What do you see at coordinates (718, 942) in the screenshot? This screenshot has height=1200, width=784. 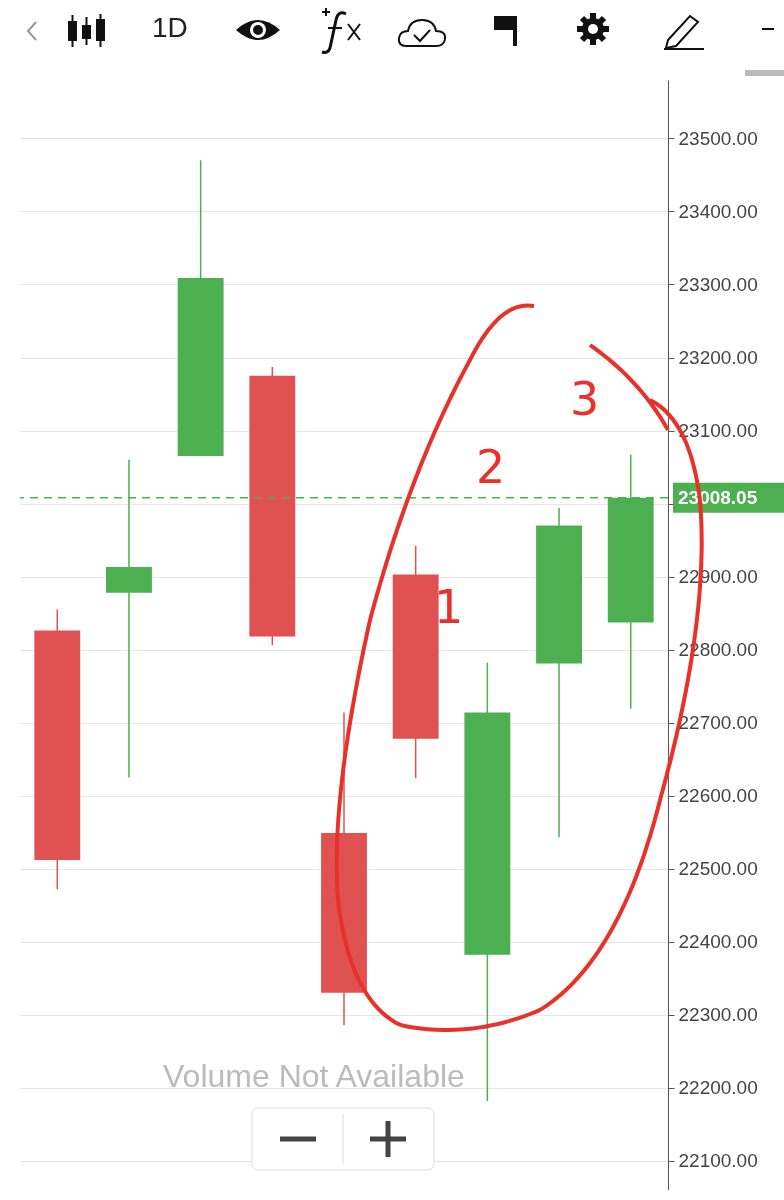 I see `y-tick-label: 22400.00` at bounding box center [718, 942].